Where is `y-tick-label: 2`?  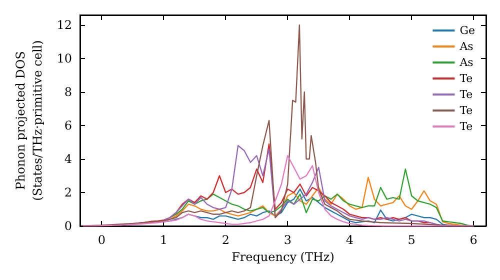 y-tick-label: 2 is located at coordinates (68, 193).